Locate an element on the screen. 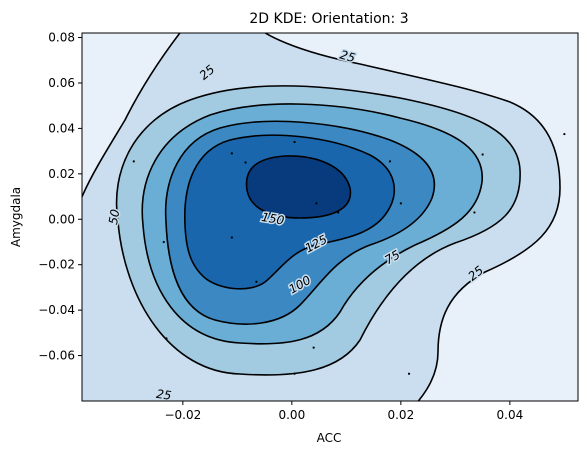 This screenshot has height=459, width=587. x-tick-label: 0.04 is located at coordinates (510, 415).